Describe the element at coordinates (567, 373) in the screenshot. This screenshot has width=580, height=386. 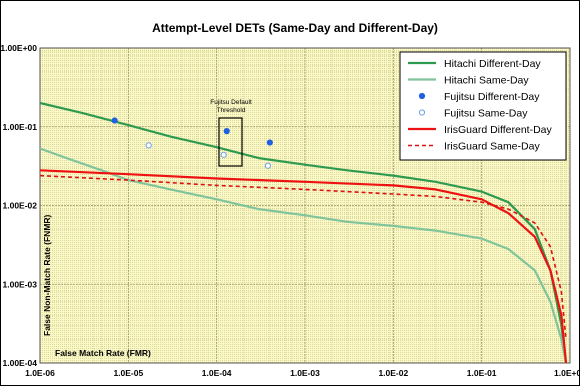
I see `x-tick-label: 1.0E+00` at that location.